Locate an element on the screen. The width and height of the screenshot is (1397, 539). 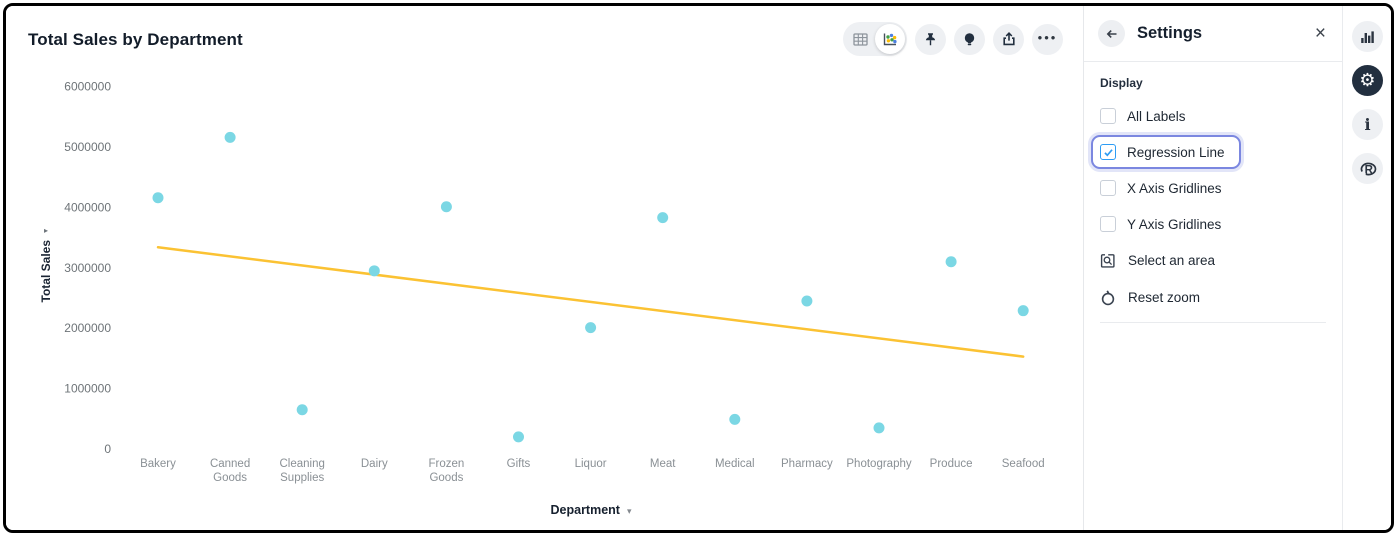
select-area-button: Select an area is located at coordinates (1213, 260).